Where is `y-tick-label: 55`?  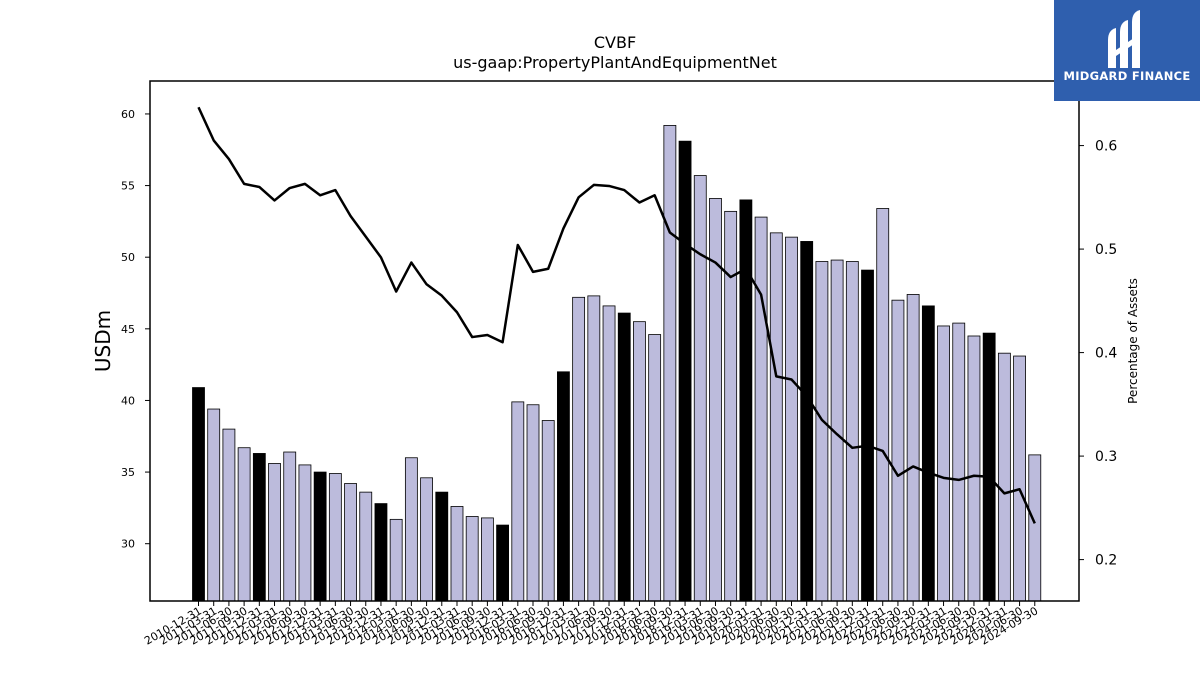
y-tick-label: 55 is located at coordinates (128, 186).